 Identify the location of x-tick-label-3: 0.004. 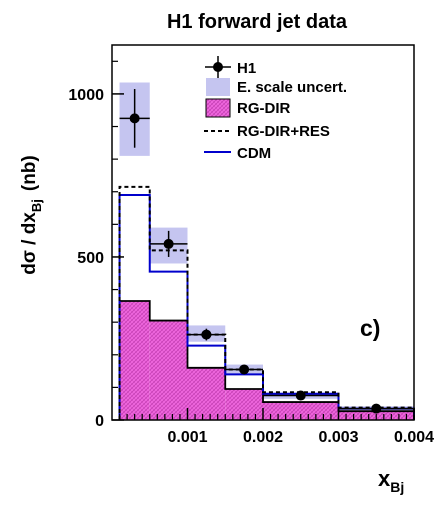
(414, 437).